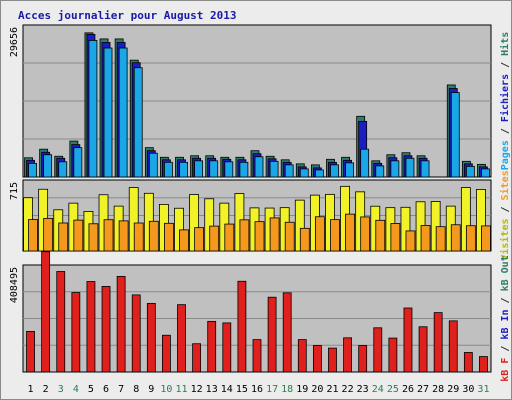  I want to click on panel-bot-legend-segment: kB F, so click(505, 370).